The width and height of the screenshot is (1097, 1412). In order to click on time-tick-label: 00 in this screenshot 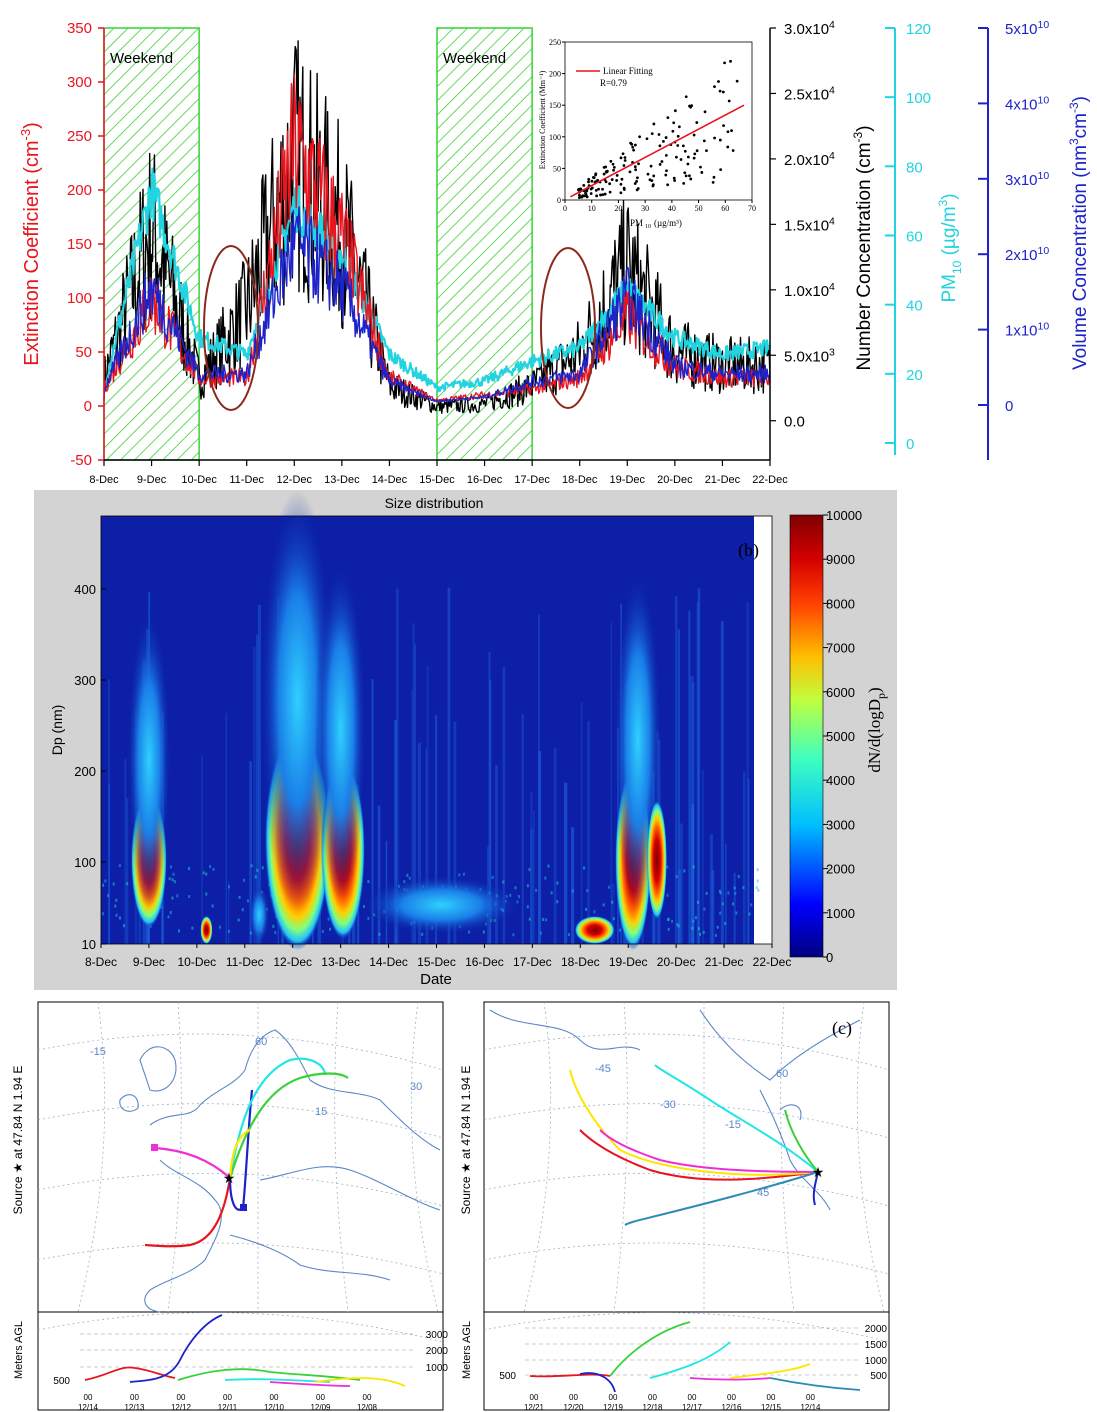, I will do `click(731, 1397)`.